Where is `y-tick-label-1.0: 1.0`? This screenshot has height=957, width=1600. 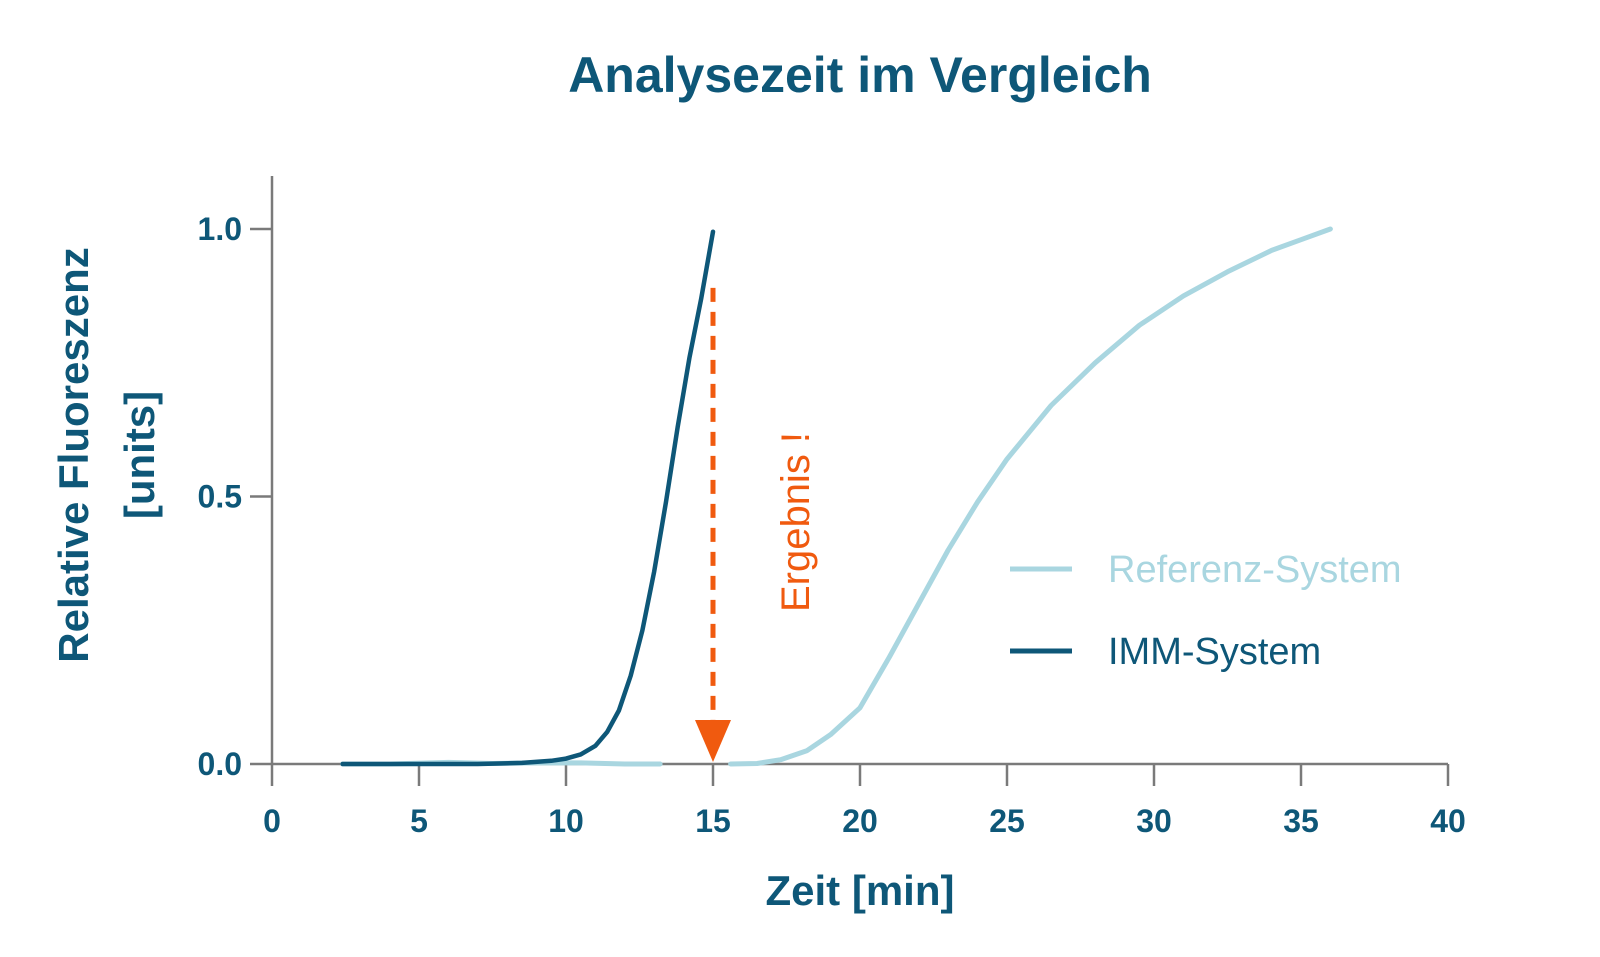 y-tick-label-1.0: 1.0 is located at coordinates (220, 229).